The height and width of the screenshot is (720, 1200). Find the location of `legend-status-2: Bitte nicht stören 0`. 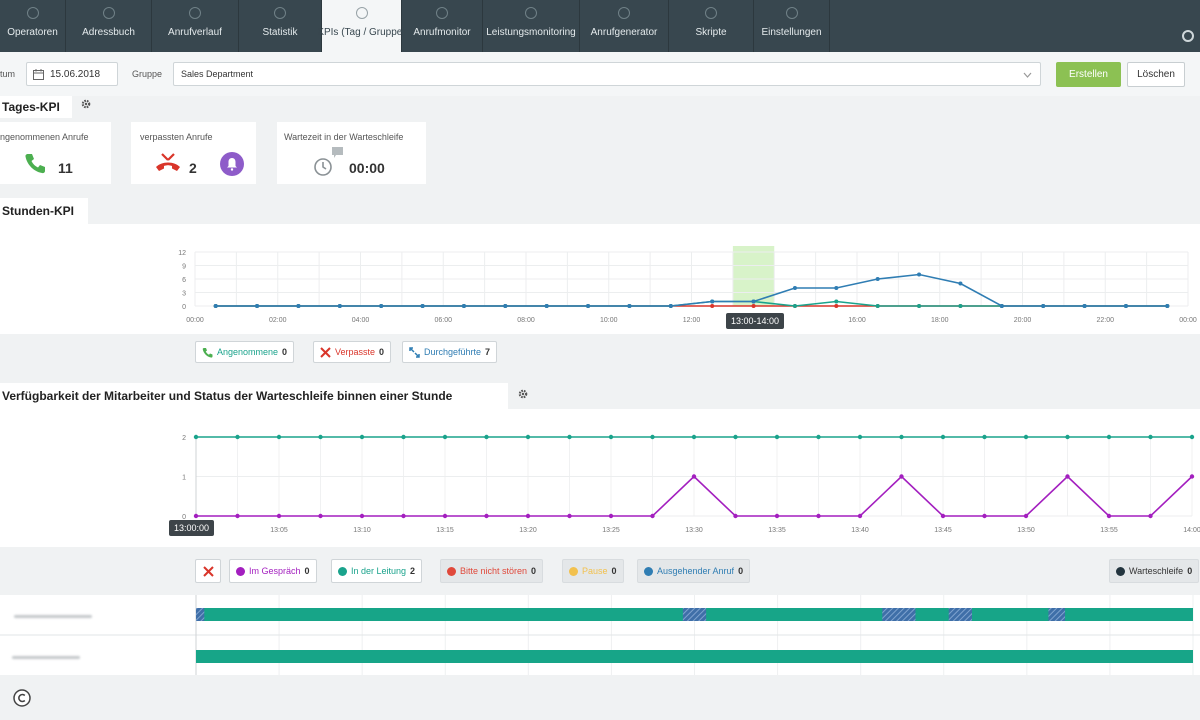

legend-status-2: Bitte nicht stören 0 is located at coordinates (492, 571).